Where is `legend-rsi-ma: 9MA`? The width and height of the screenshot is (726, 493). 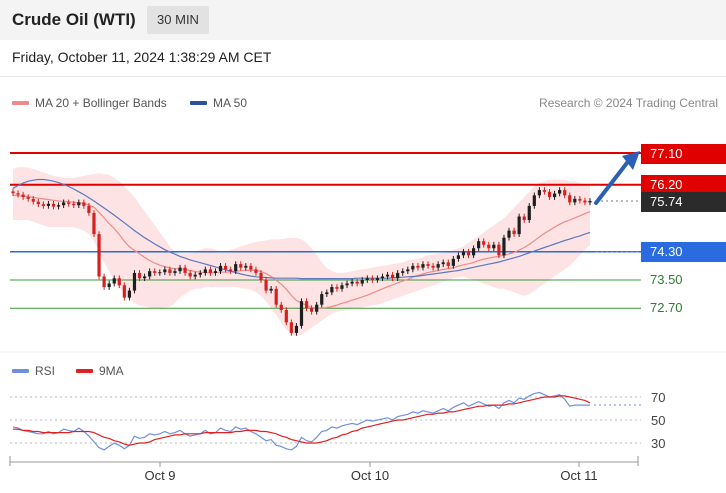
legend-rsi-ma: 9MA is located at coordinates (100, 371).